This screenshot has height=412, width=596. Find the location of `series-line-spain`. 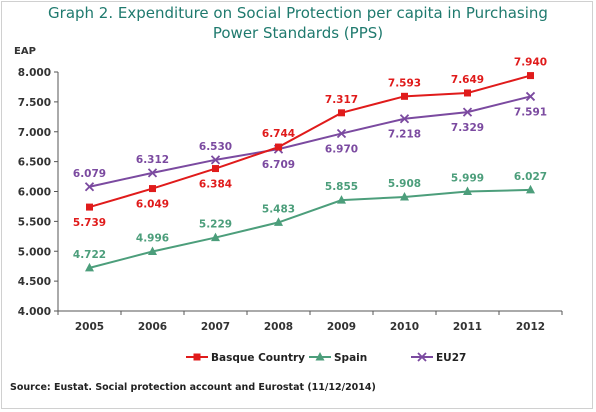

series-line-spain is located at coordinates (310, 228).